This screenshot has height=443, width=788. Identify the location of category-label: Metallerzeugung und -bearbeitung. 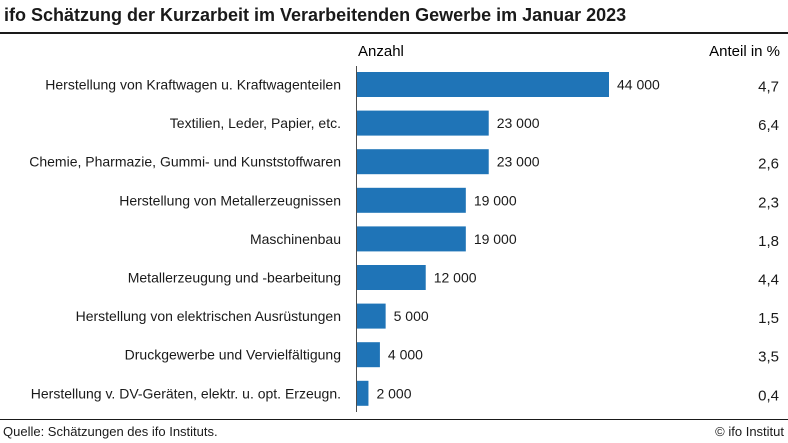
(234, 278).